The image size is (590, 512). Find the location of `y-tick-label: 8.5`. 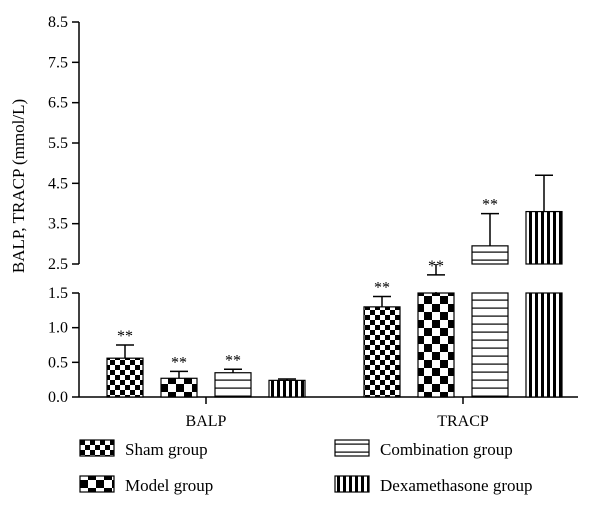

y-tick-label: 8.5 is located at coordinates (58, 22).